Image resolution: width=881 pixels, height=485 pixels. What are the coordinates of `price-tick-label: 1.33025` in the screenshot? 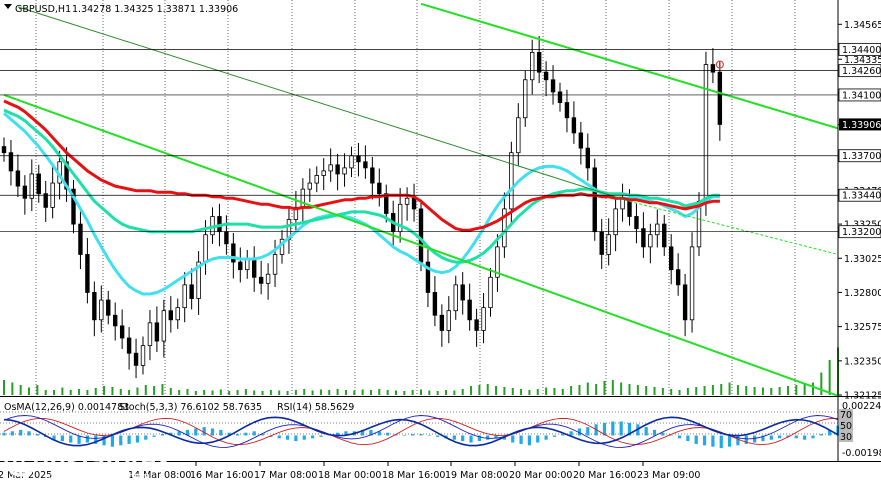 It's located at (862, 259).